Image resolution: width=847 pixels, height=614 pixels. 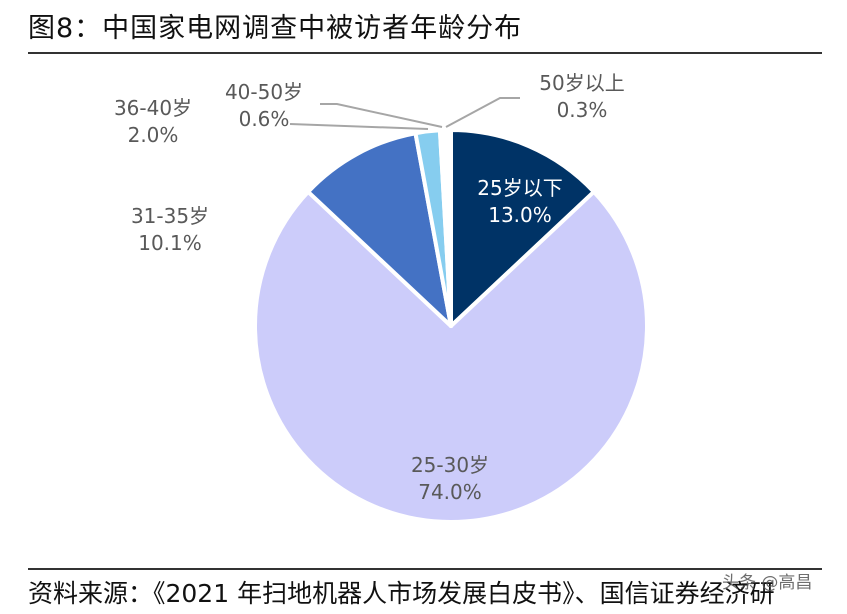 I want to click on source-divider, so click(x=425, y=569).